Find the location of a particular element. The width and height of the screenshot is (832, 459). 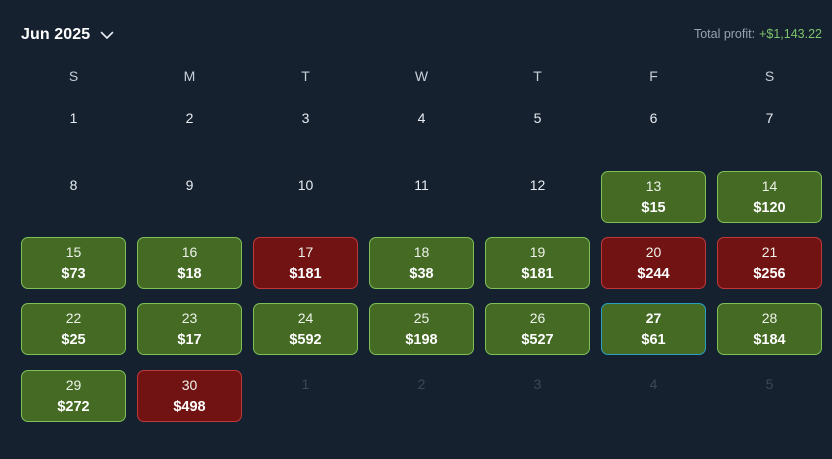

day-number: 17 is located at coordinates (305, 252).